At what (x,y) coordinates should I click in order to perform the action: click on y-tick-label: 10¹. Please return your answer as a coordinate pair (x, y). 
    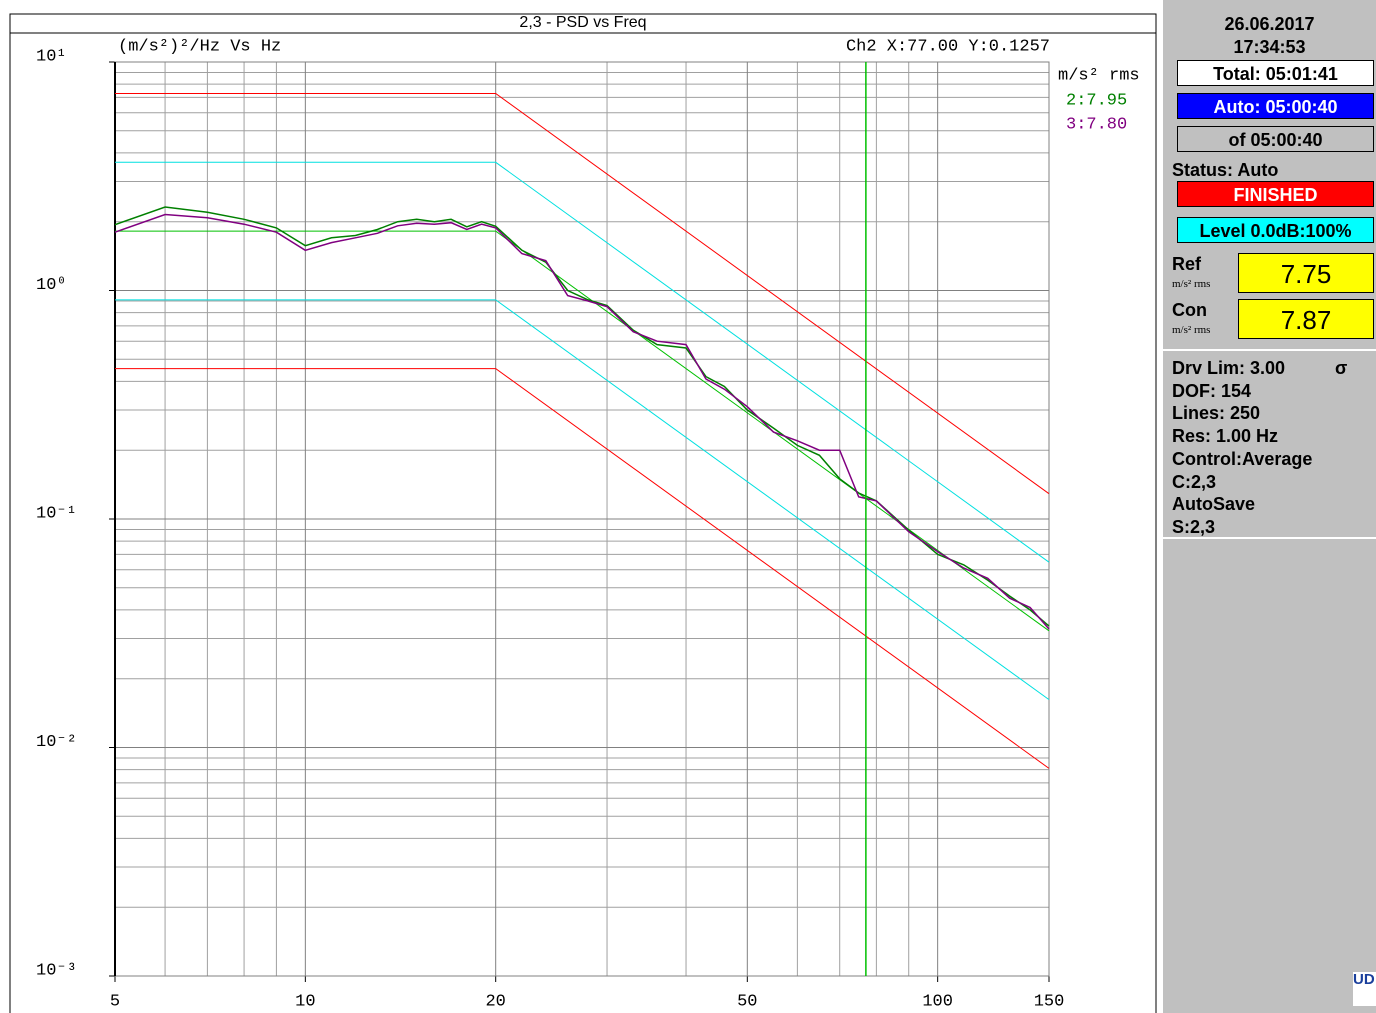
    Looking at the image, I should click on (51, 56).